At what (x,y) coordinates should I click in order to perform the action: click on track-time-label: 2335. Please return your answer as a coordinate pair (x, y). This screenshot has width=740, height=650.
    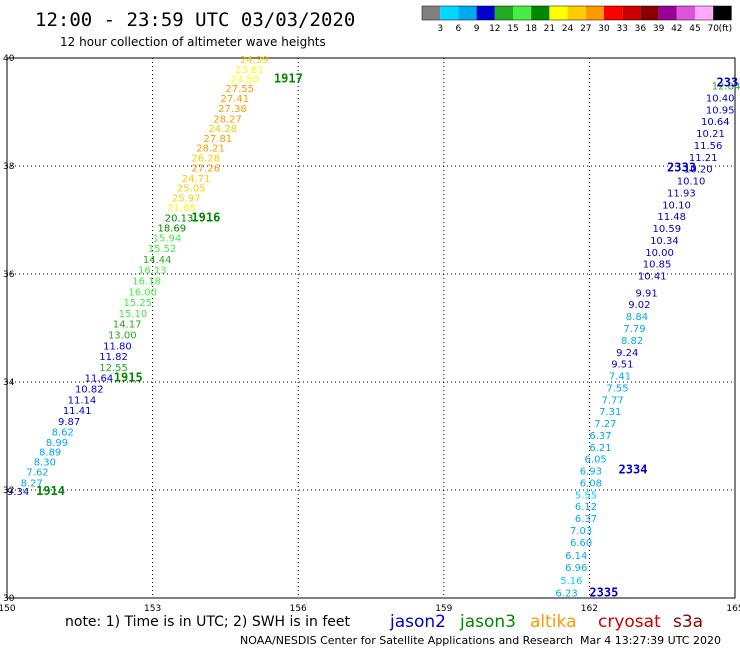
    Looking at the image, I should click on (603, 593).